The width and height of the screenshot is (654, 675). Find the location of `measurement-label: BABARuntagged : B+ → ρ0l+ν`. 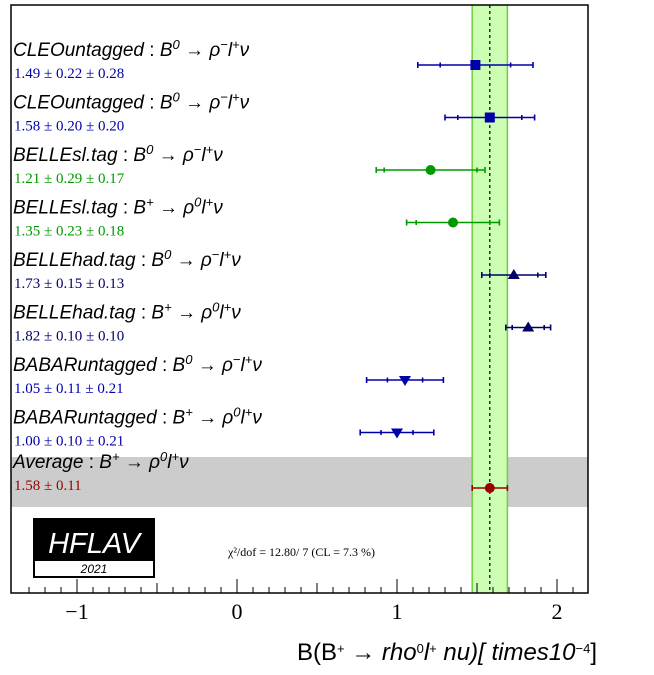

measurement-label: BABARuntagged : B+ → ρ0l+ν is located at coordinates (137, 416).